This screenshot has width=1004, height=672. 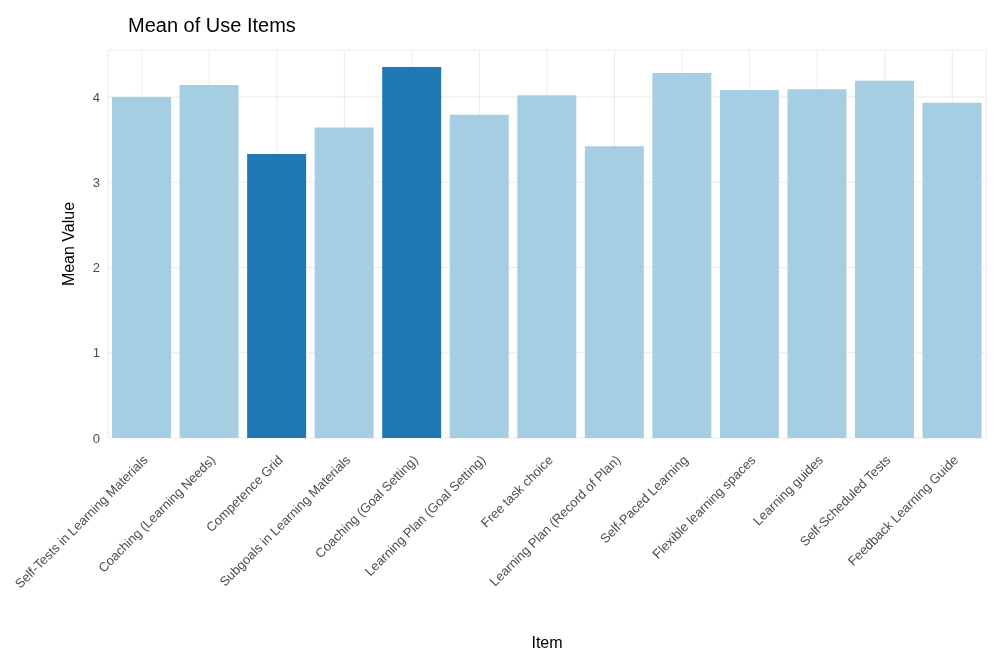 I want to click on y-tick-label: 4, so click(x=96, y=97).